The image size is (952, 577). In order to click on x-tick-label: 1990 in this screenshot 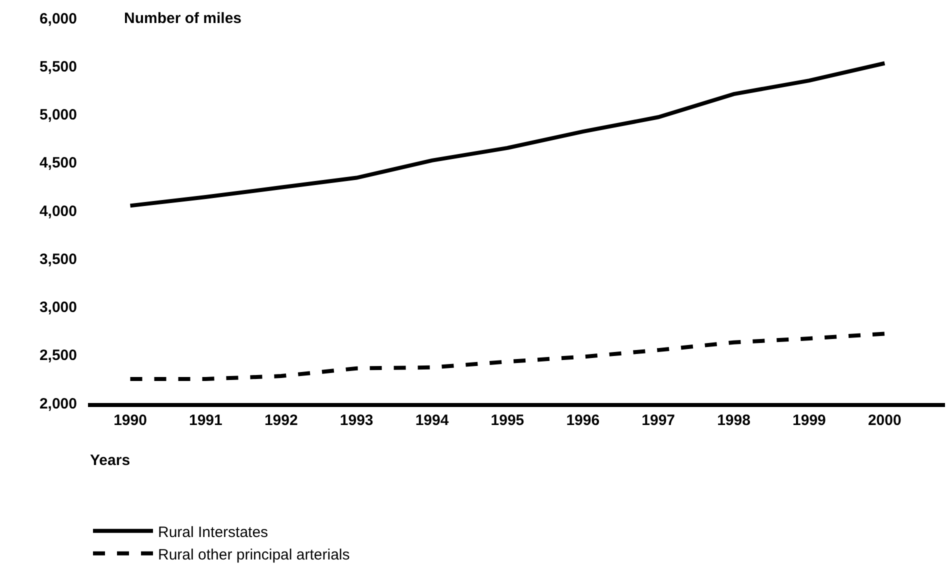, I will do `click(130, 420)`.